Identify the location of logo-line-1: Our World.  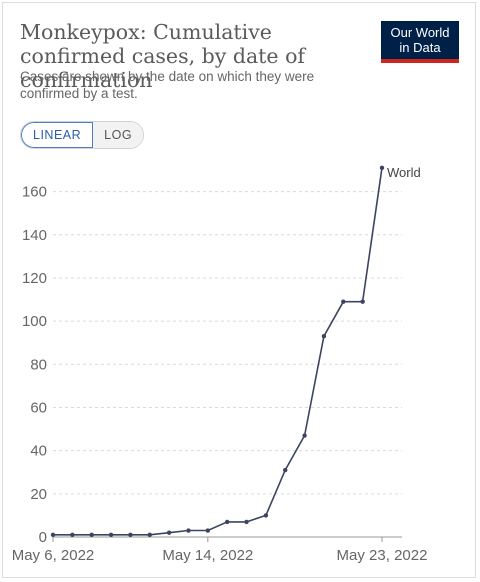
(420, 32).